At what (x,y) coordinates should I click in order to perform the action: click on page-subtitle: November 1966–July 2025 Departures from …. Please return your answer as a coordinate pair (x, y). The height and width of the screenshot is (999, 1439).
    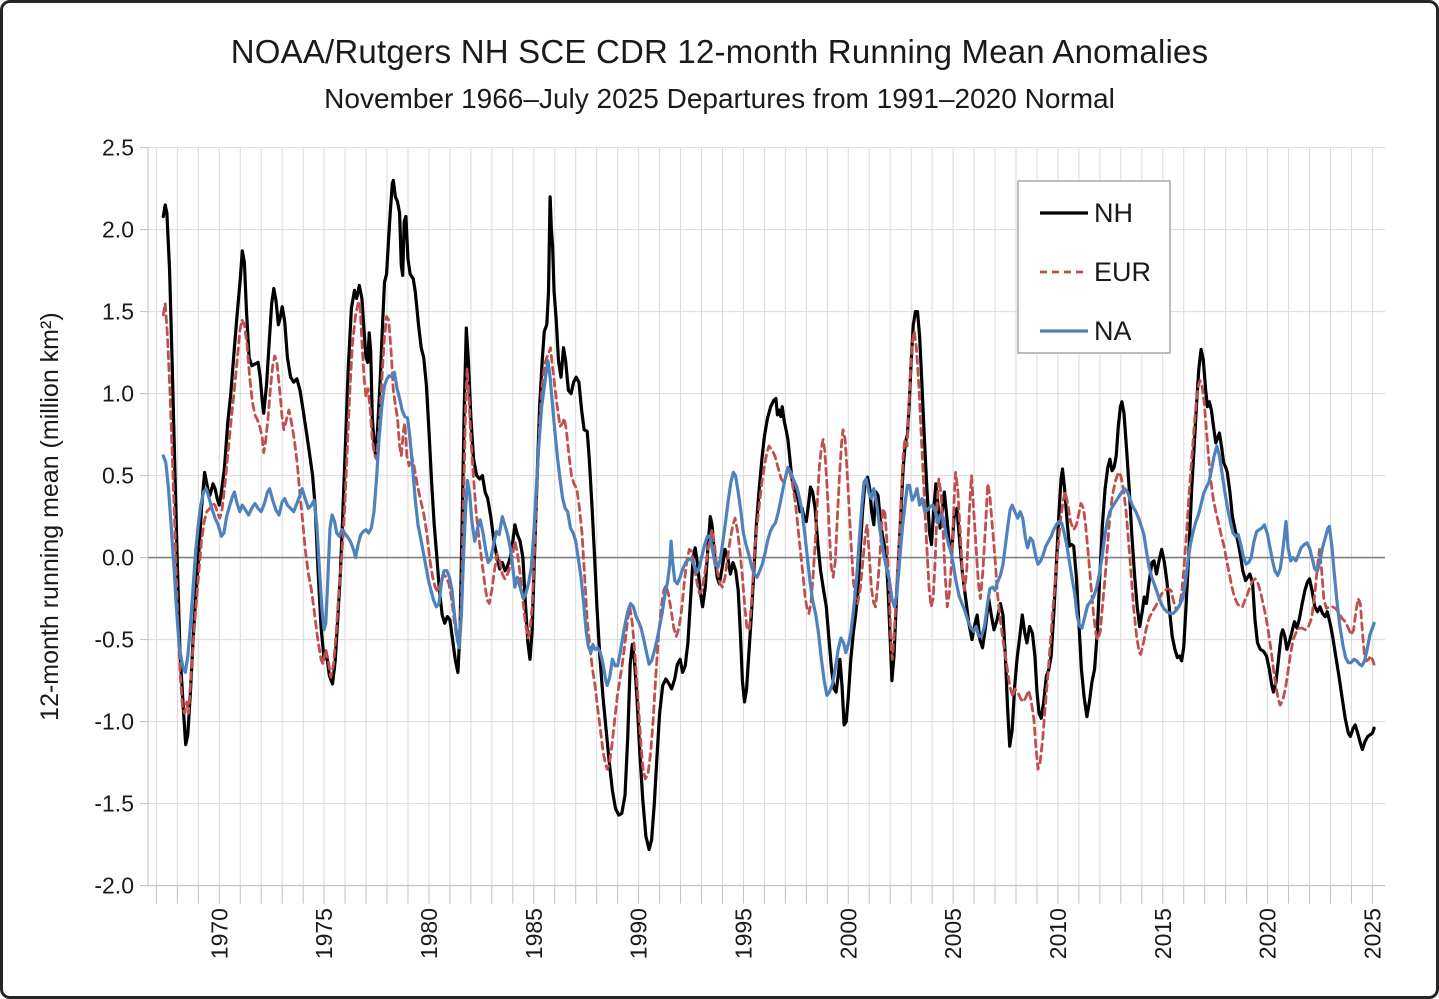
    Looking at the image, I should click on (719, 98).